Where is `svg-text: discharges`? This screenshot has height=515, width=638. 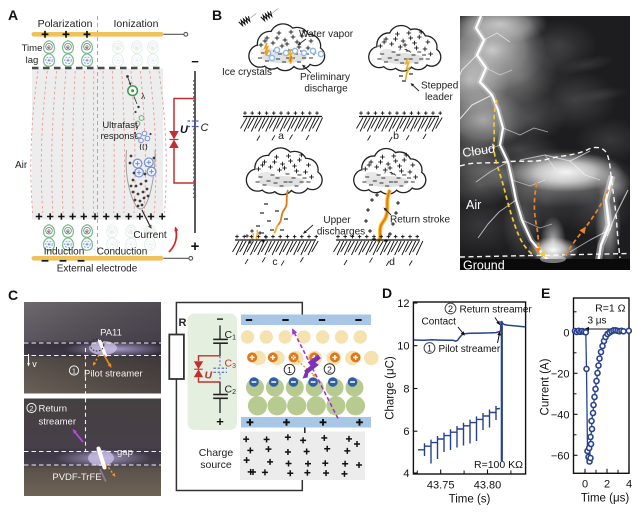 svg-text: discharges is located at coordinates (341, 232).